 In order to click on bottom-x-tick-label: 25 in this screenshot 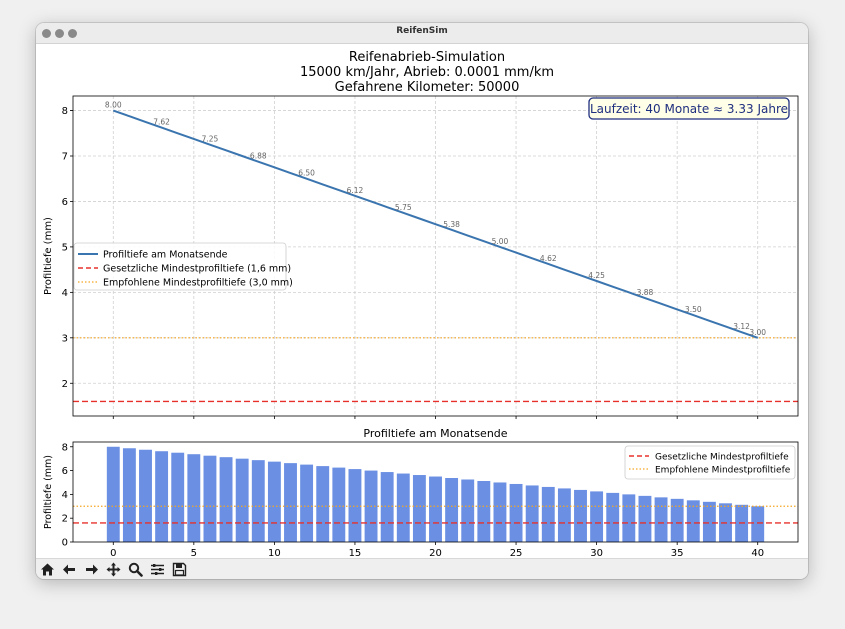, I will do `click(516, 553)`.